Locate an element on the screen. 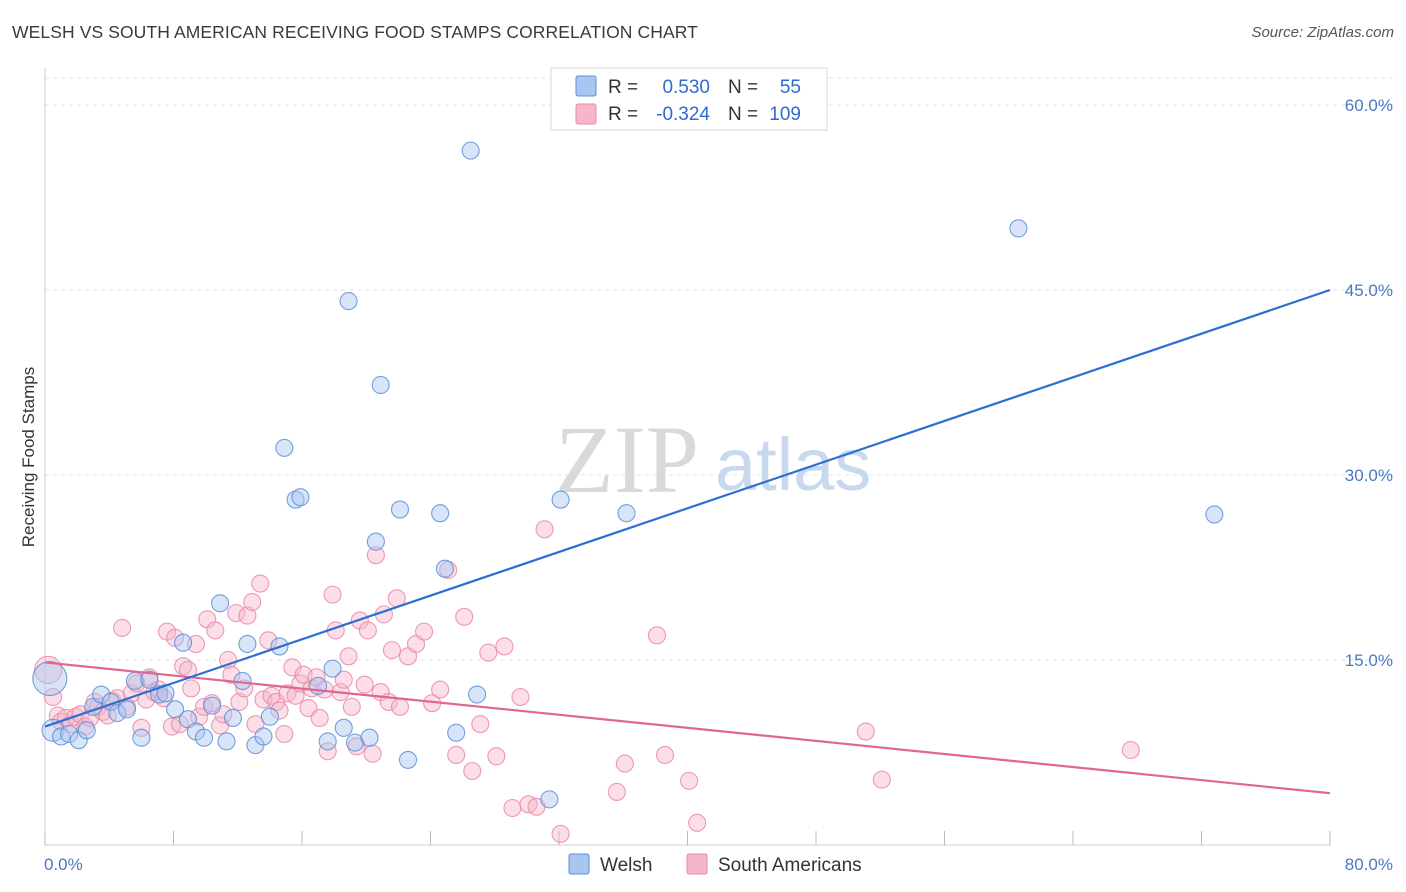 This screenshot has width=1406, height=892. legend-welsh-r-value: 0.530 is located at coordinates (686, 87).